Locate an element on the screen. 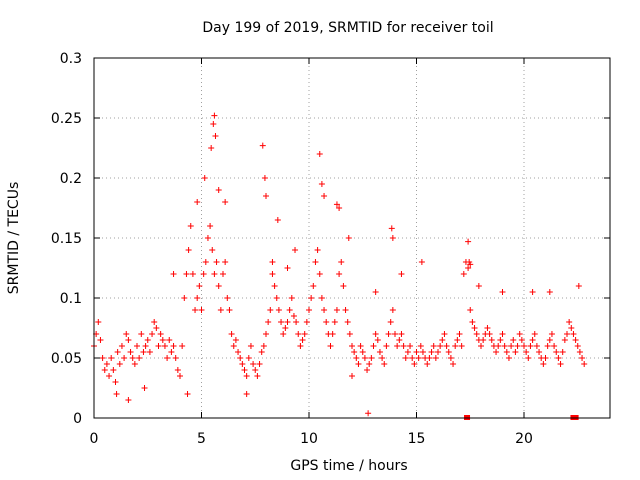 The height and width of the screenshot is (480, 640). x-tick-label: 10 is located at coordinates (309, 439).